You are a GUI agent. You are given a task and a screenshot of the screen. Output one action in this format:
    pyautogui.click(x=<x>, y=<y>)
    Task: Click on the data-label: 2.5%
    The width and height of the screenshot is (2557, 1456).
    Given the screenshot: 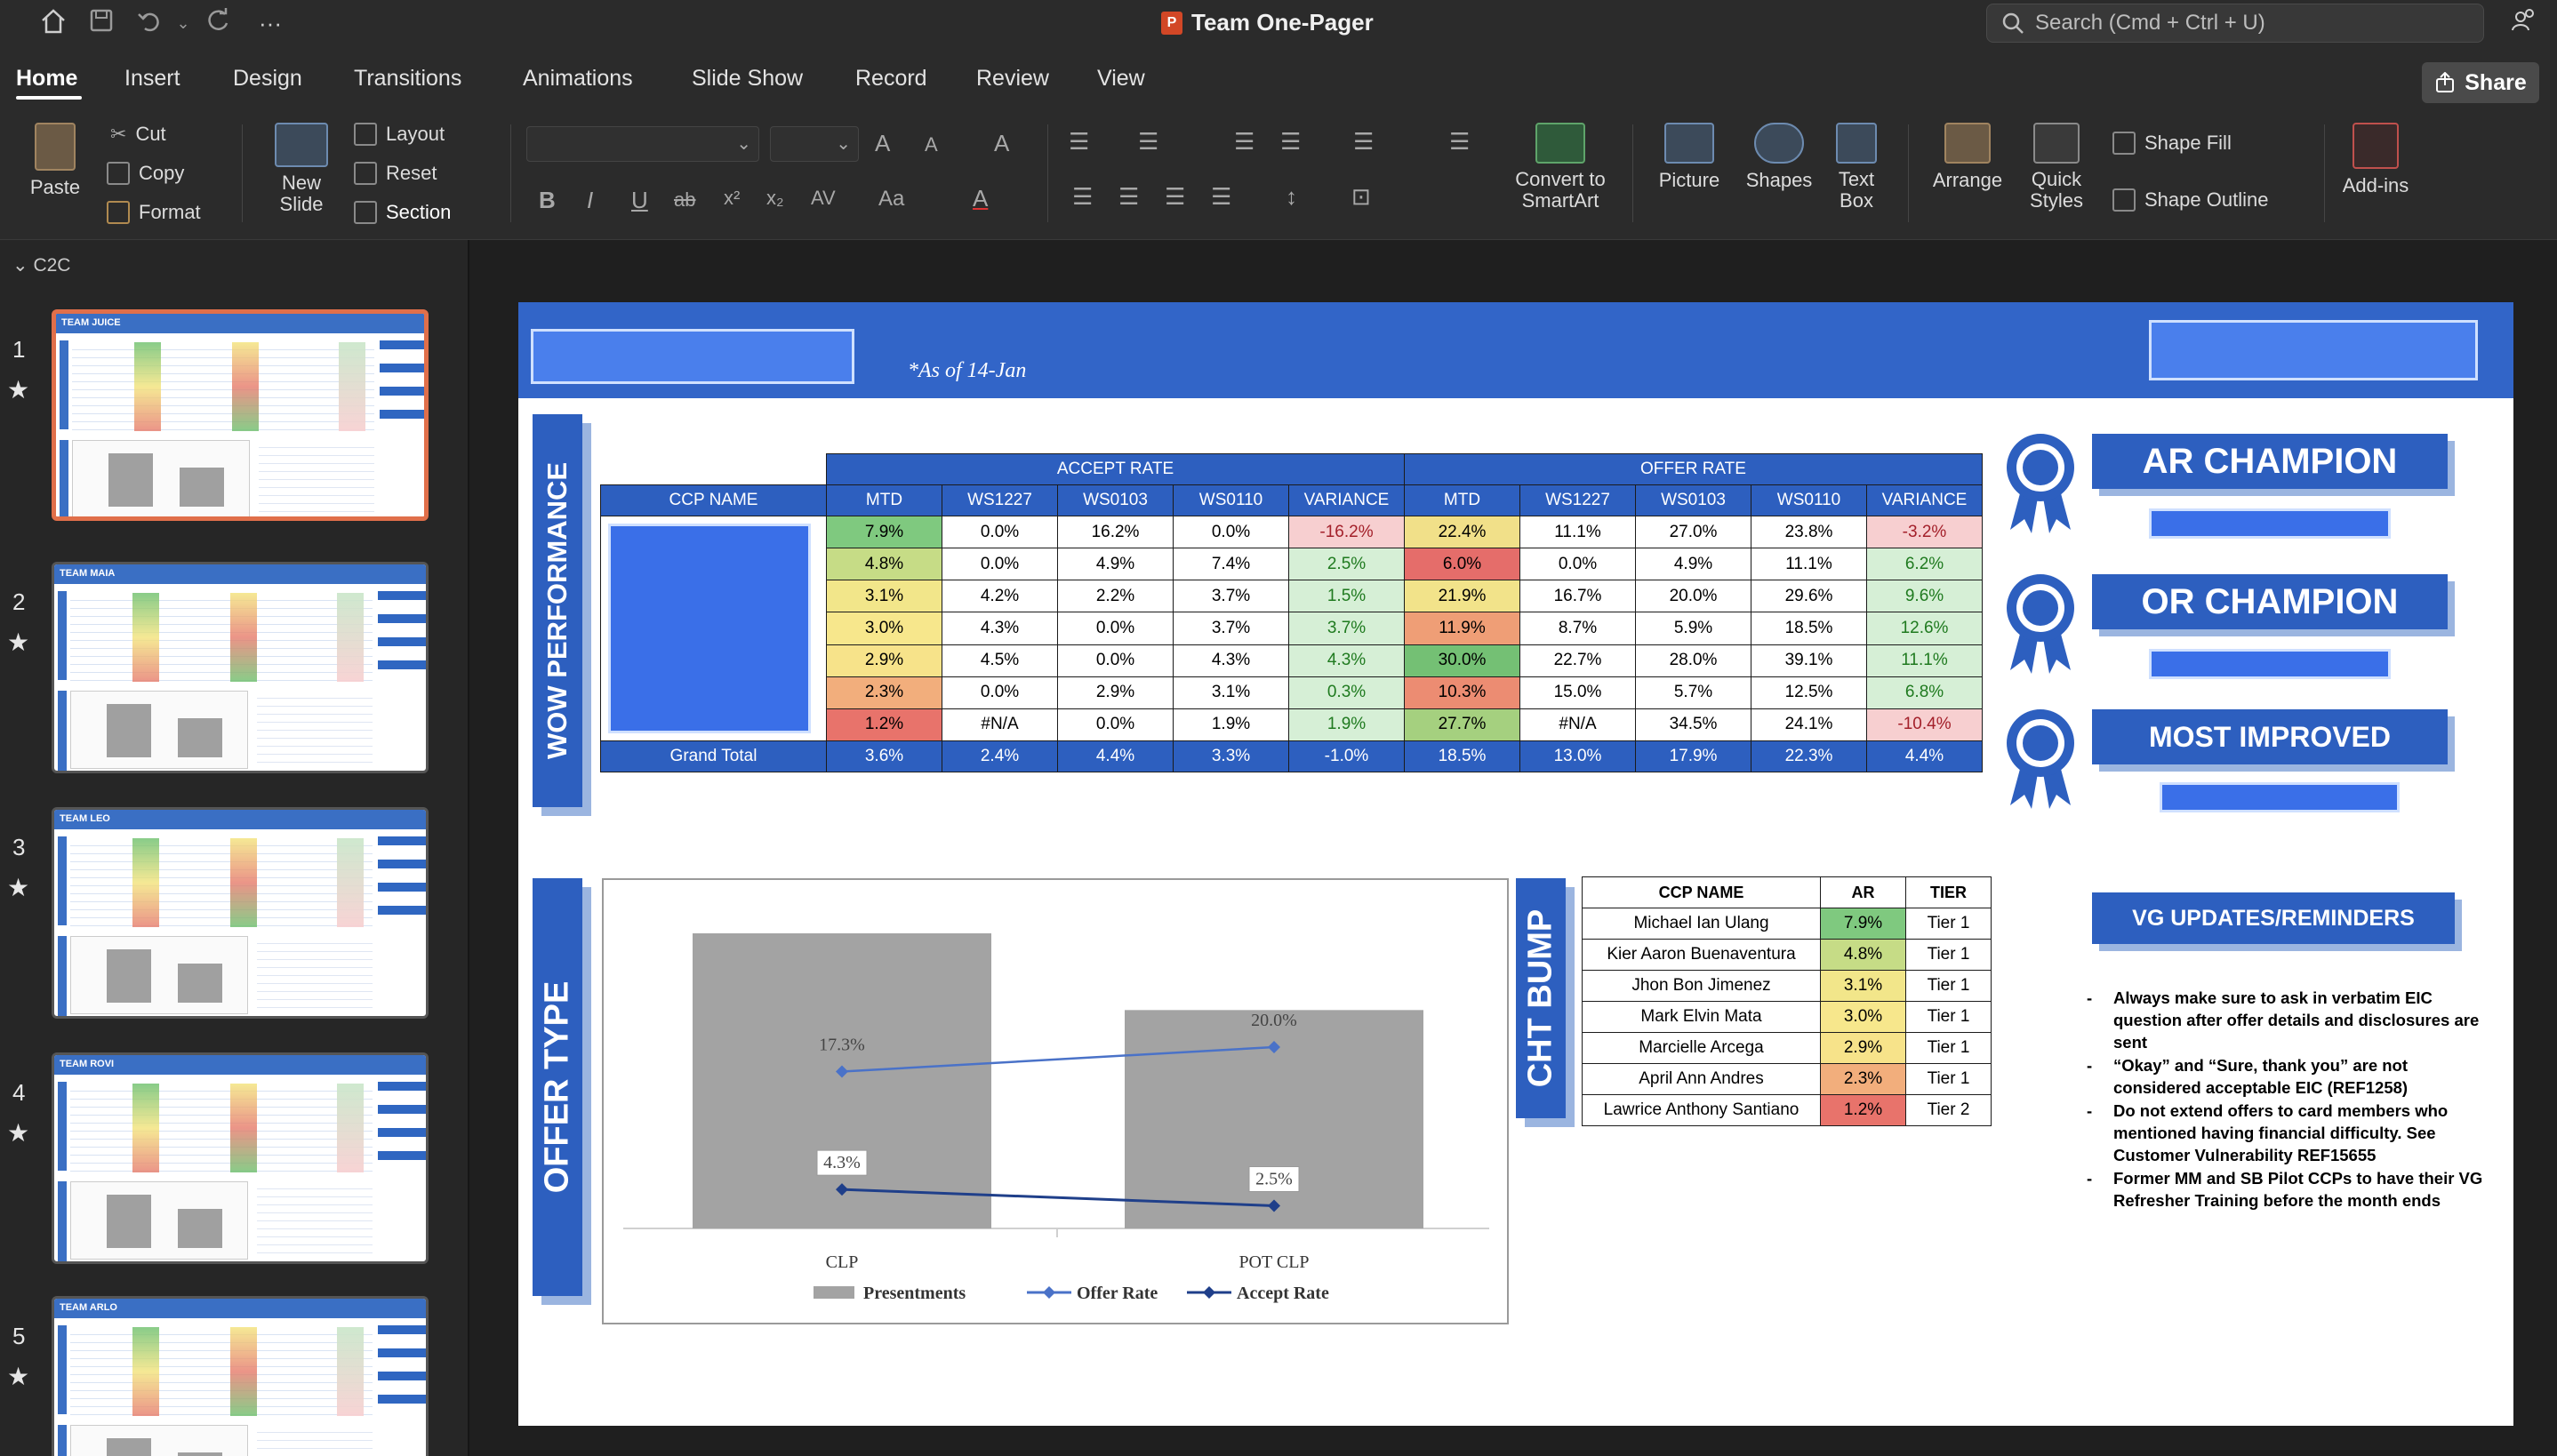 What is the action you would take?
    pyautogui.click(x=1274, y=1179)
    